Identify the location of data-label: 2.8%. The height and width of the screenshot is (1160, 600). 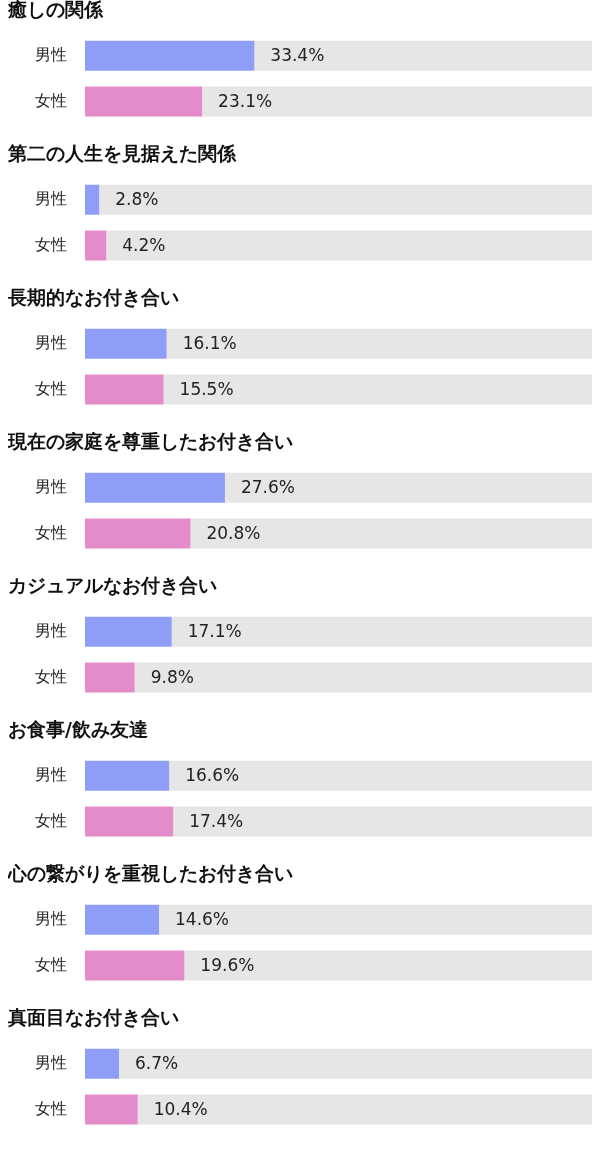
(137, 199).